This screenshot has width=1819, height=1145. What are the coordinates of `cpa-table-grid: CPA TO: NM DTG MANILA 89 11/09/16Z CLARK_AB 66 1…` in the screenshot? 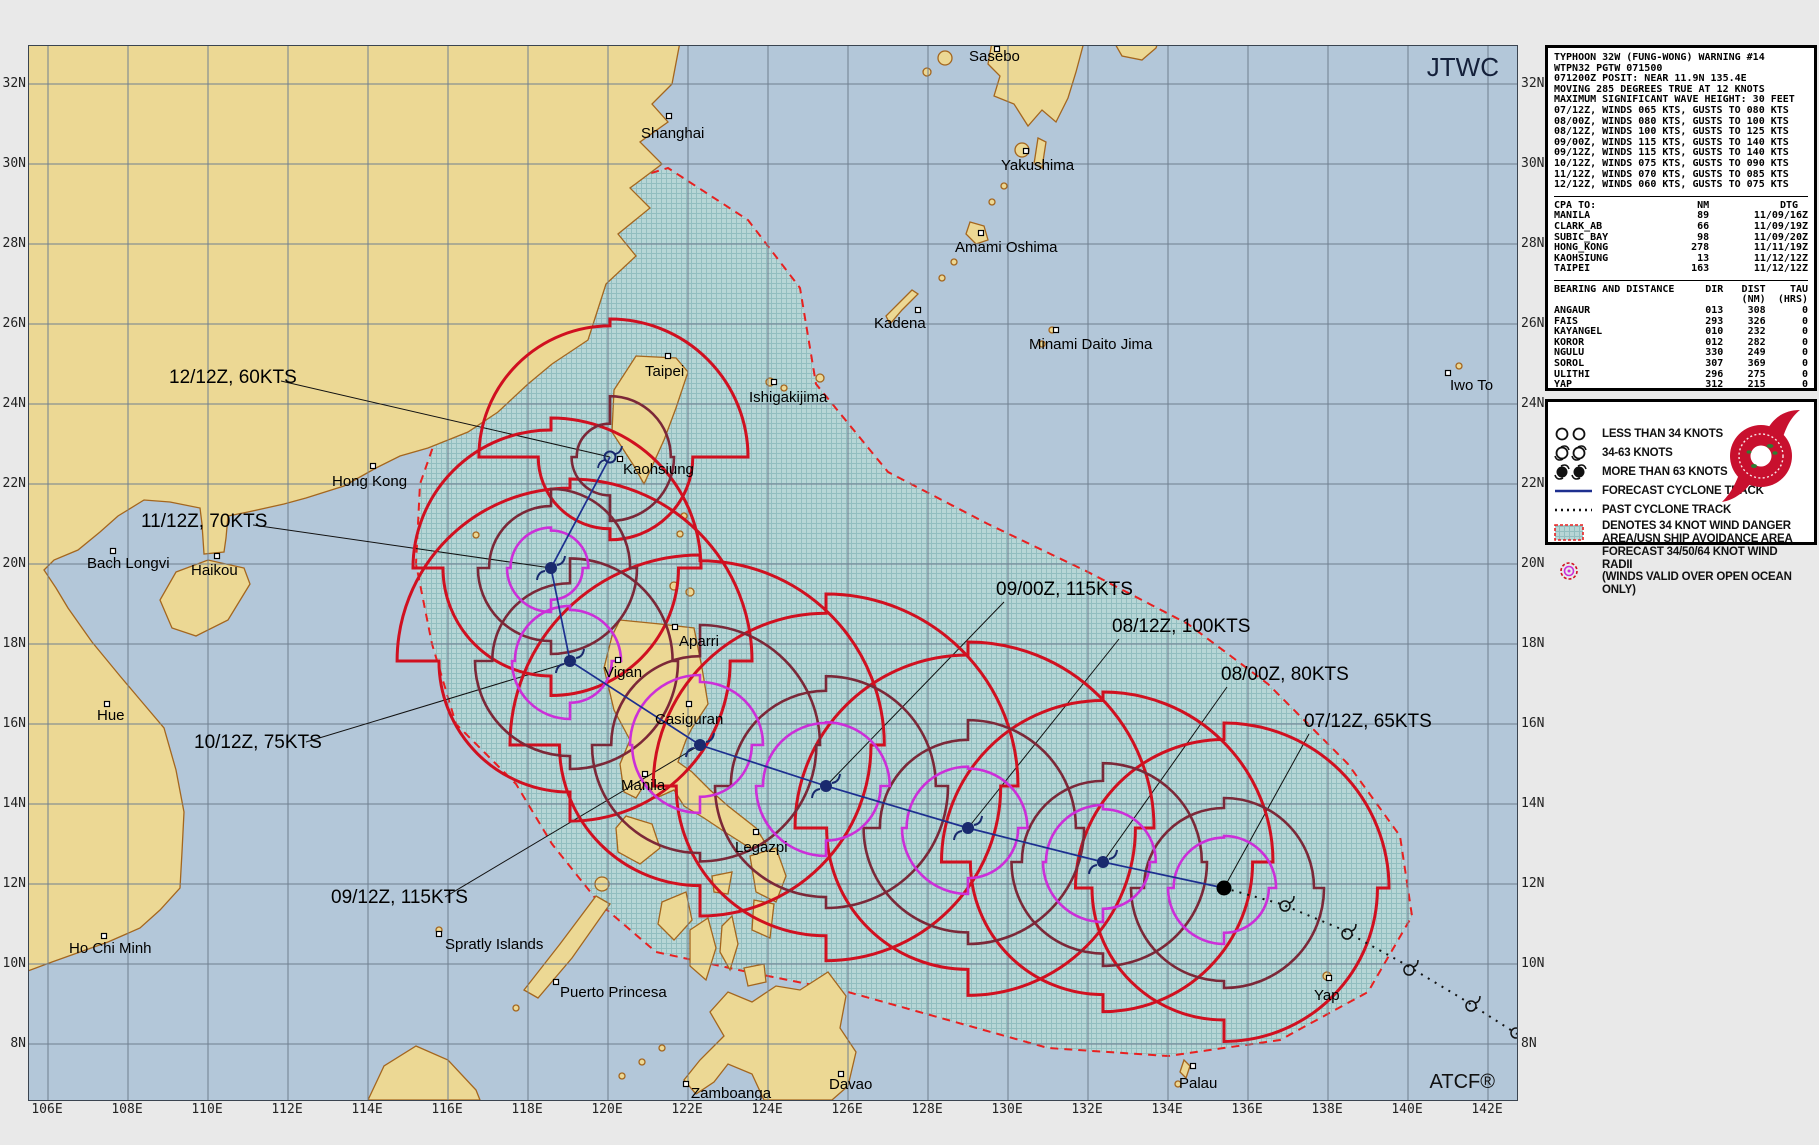 It's located at (1681, 237).